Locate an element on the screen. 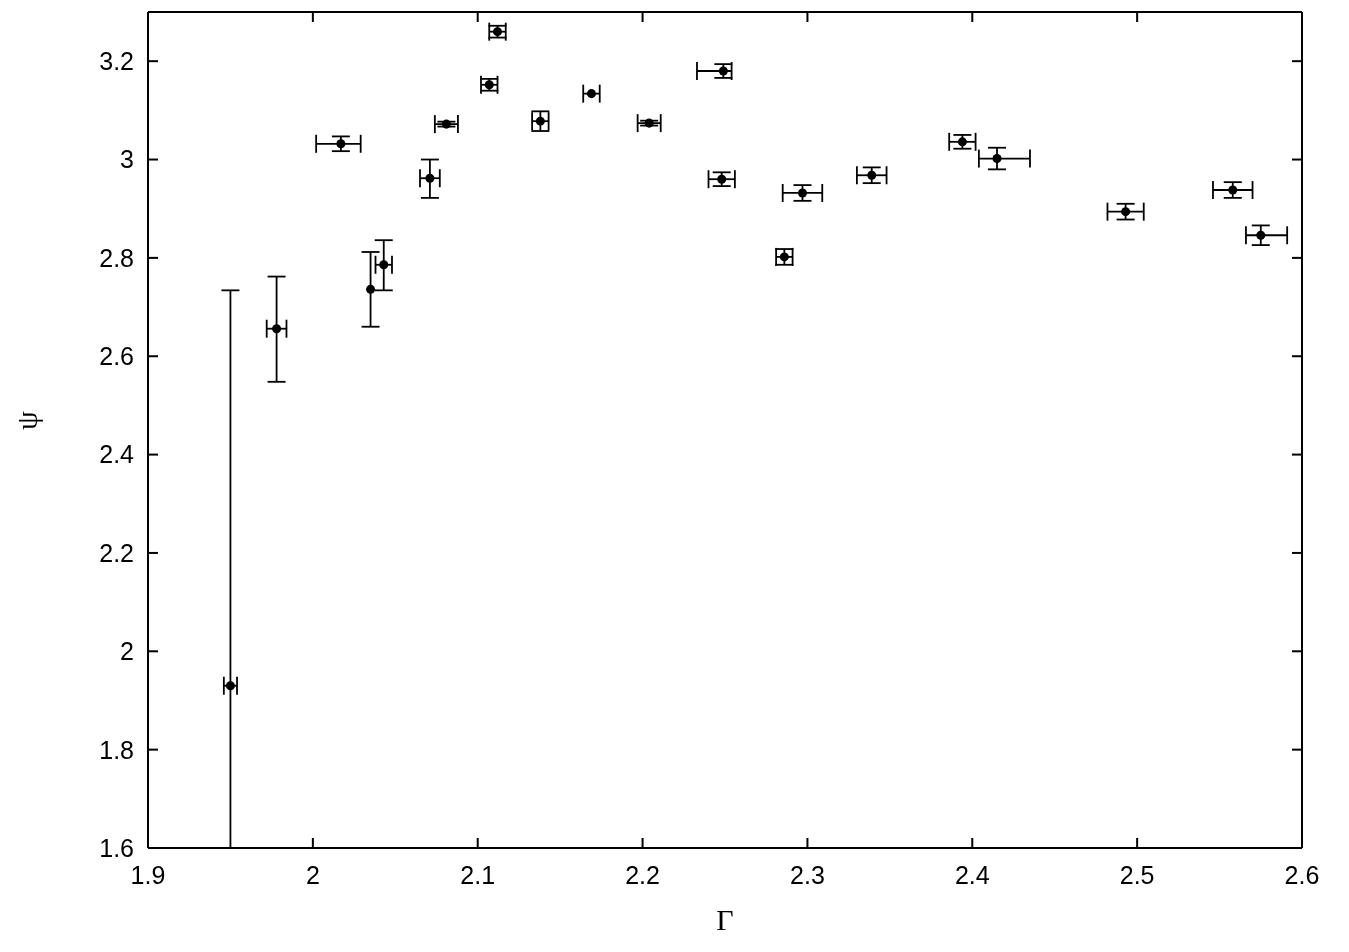 This screenshot has height=952, width=1349. y-axis-title: ψ is located at coordinates (26, 420).